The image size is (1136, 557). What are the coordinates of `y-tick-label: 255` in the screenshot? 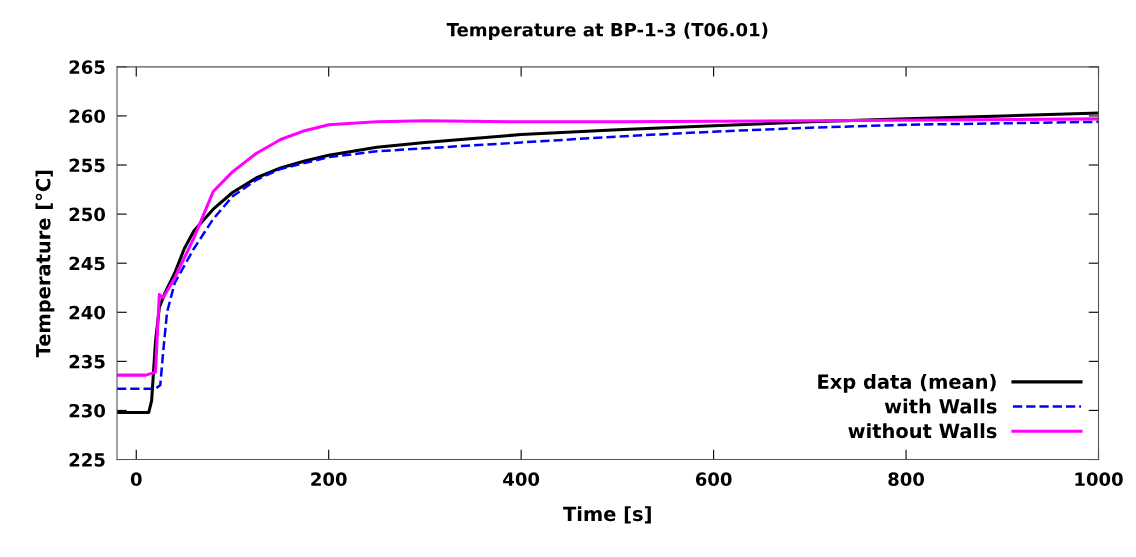 It's located at (87, 165).